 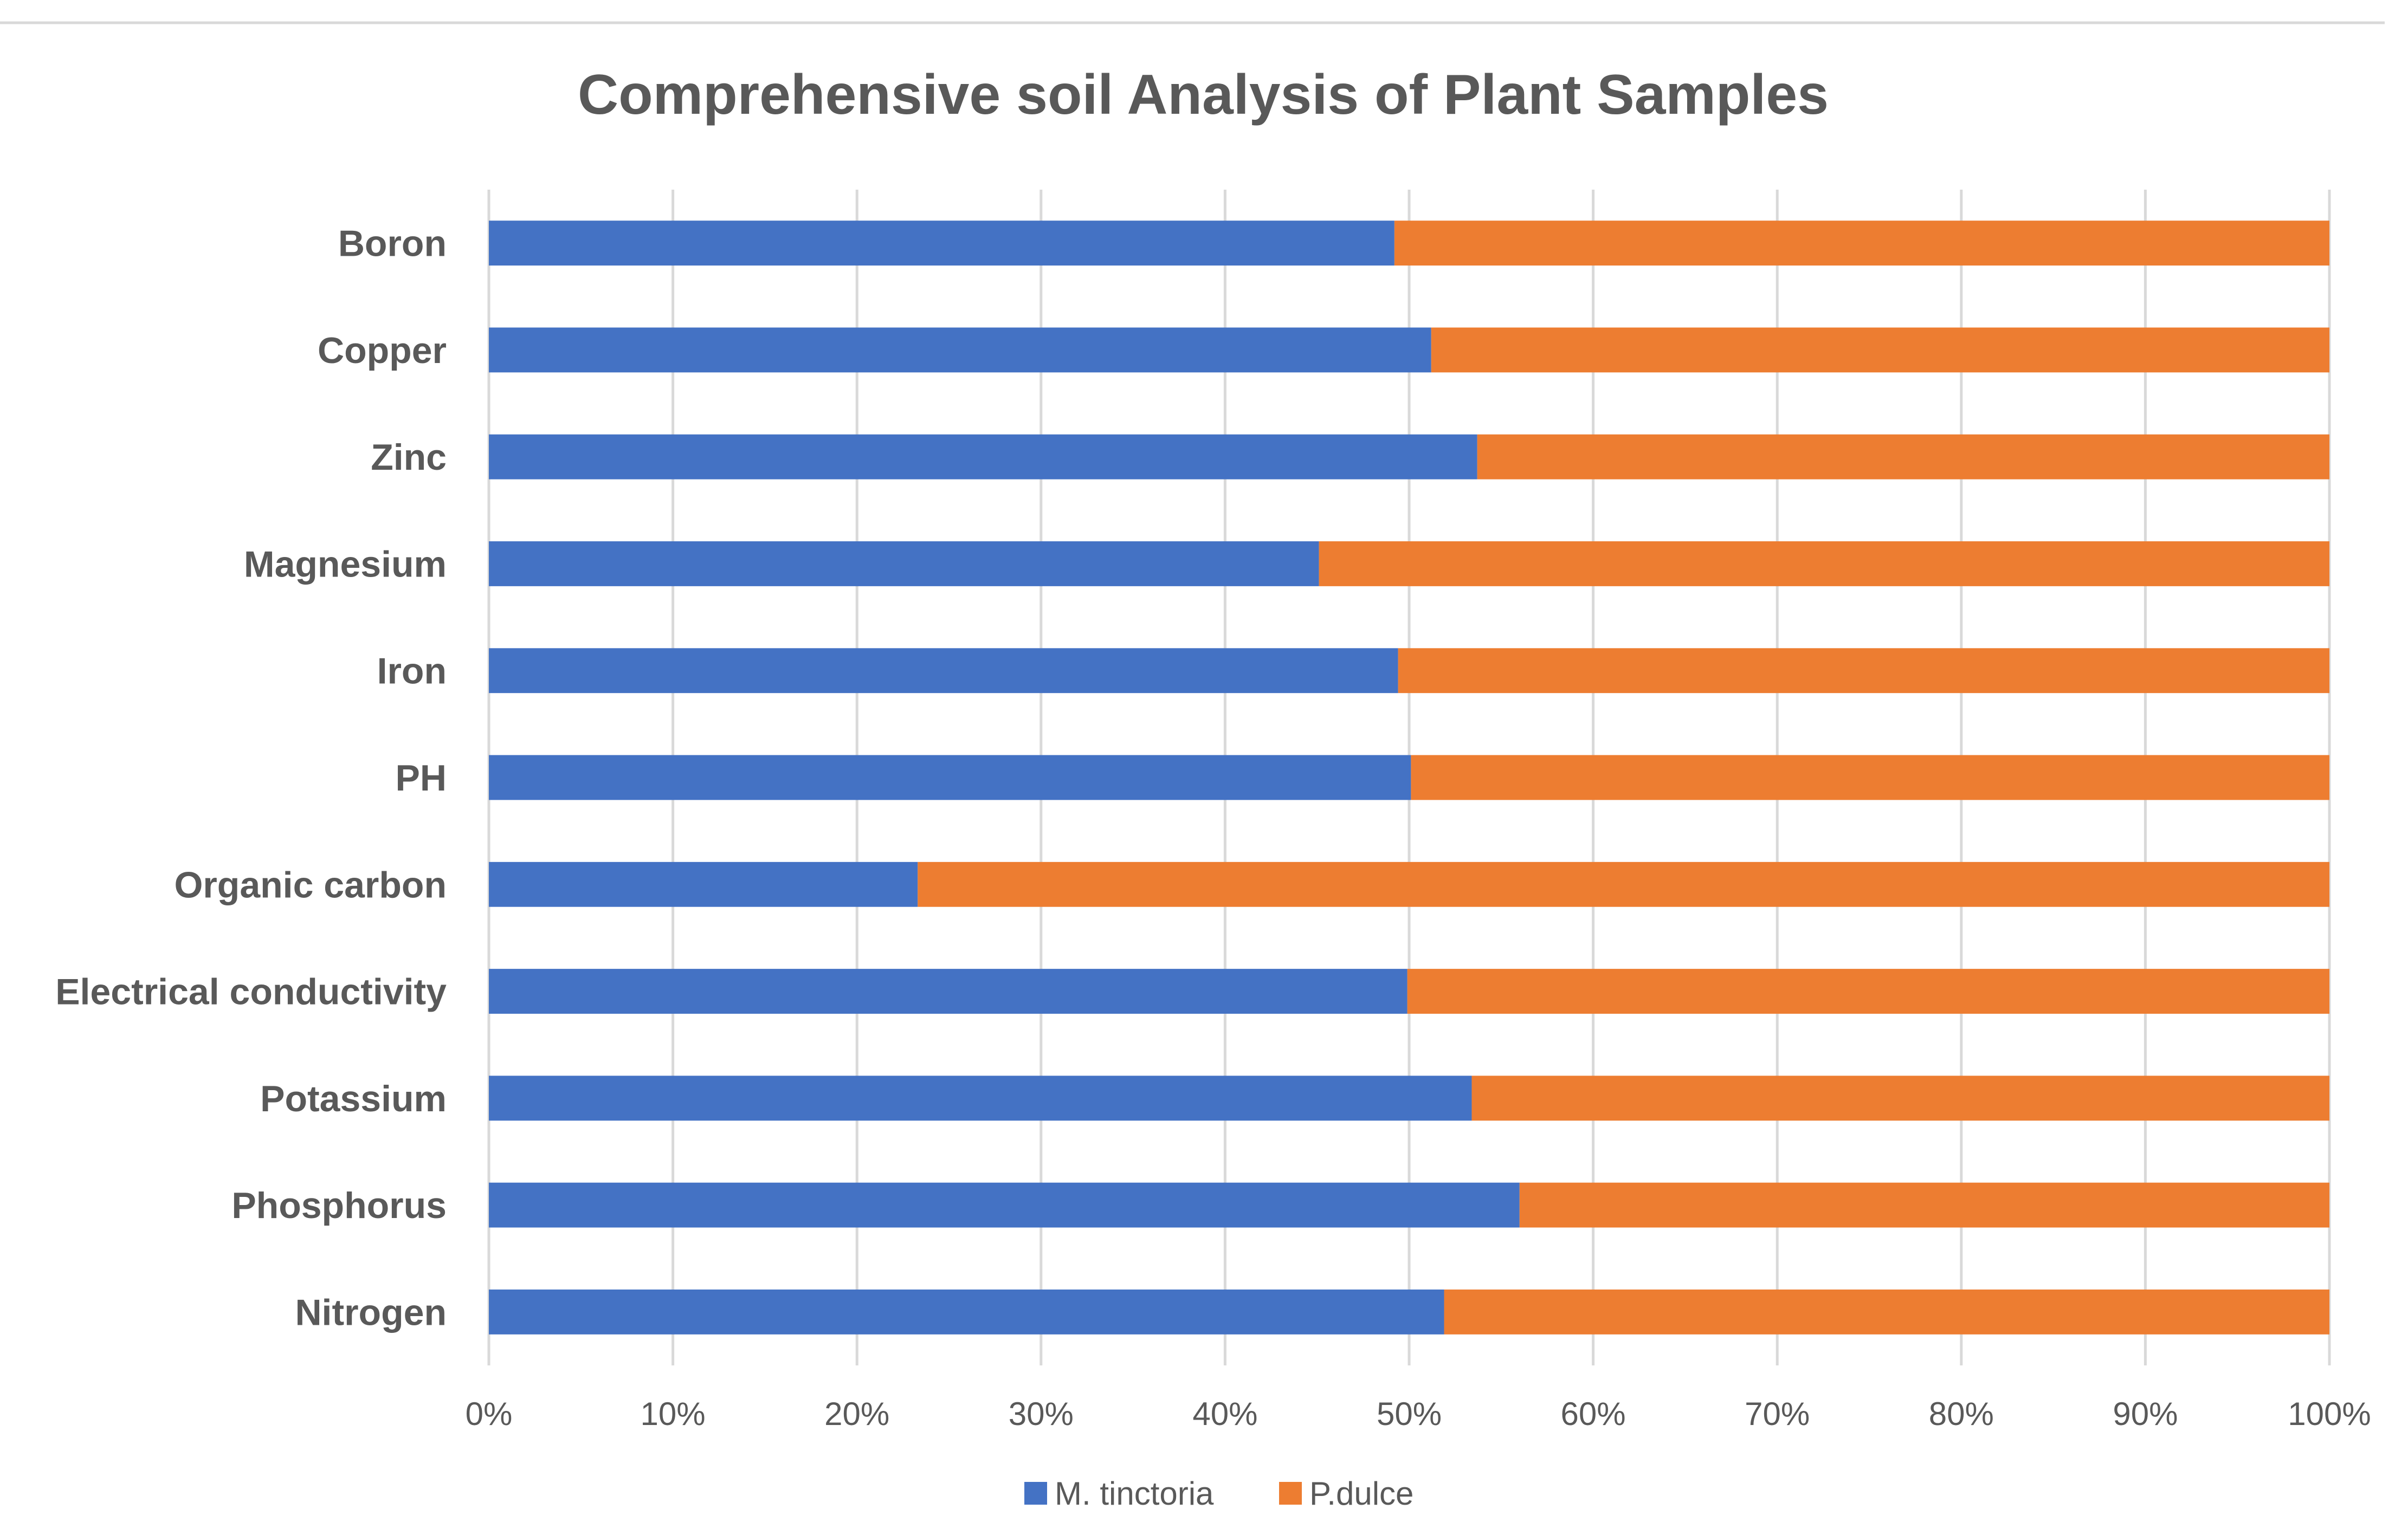 I want to click on bar-m-tinctoria-organic-carbon, so click(x=703, y=884).